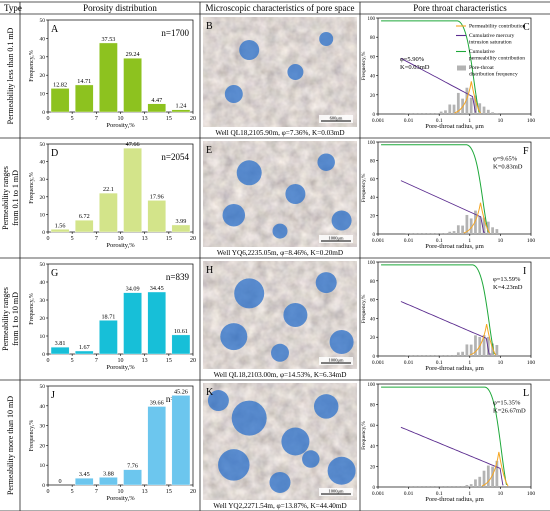 This screenshot has width=550, height=511. What do you see at coordinates (336, 238) in the screenshot?
I see `scale-label: 1000μm` at bounding box center [336, 238].